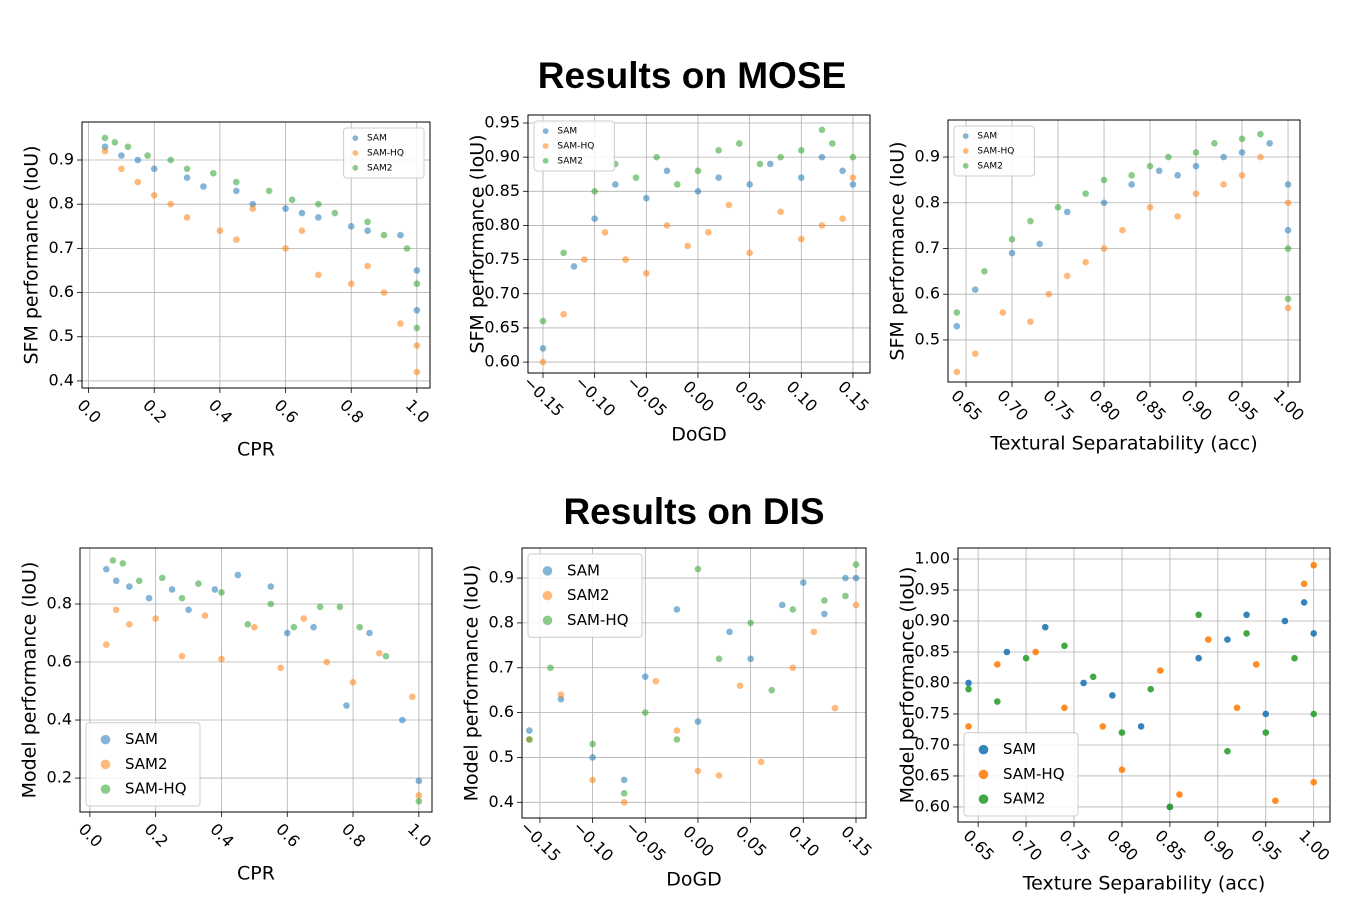 This screenshot has width=1346, height=905. What do you see at coordinates (1288, 405) in the screenshot?
I see `x-tick-label: 1.00` at bounding box center [1288, 405].